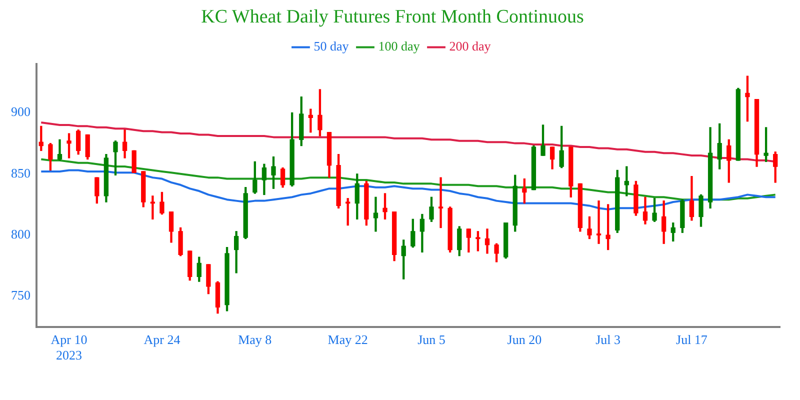 This screenshot has width=800, height=400. I want to click on y-tick-label: 750, so click(20, 295).